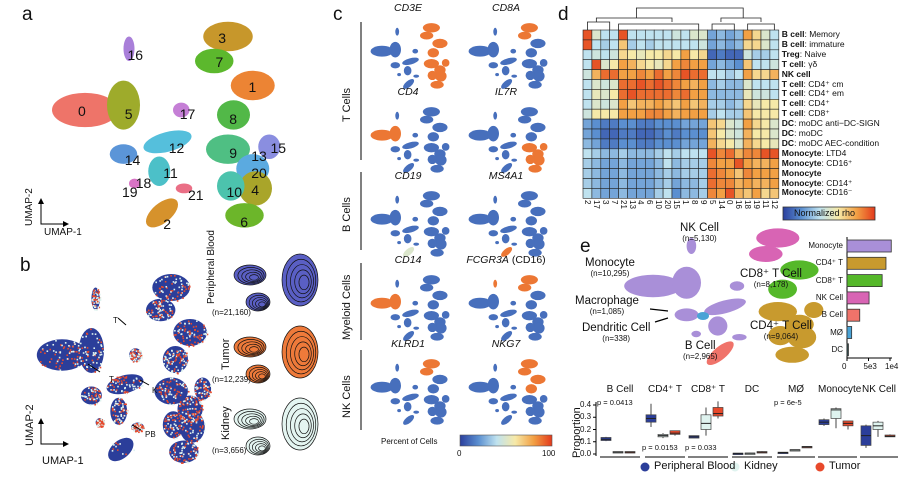  Describe the element at coordinates (506, 92) in the screenshot. I see `gene-title-IL7R: IL7R` at that location.